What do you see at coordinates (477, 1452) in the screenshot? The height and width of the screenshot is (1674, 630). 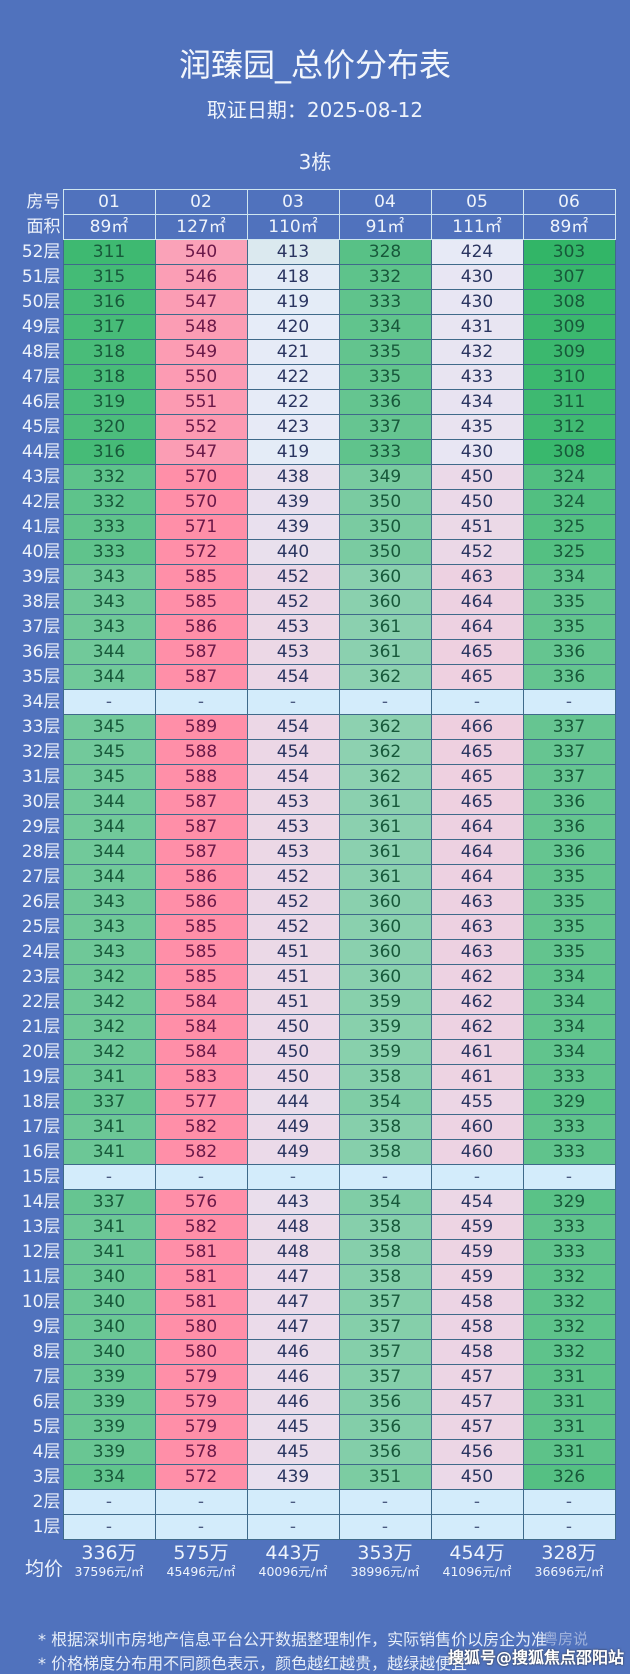 I see `price-cell: 456` at bounding box center [477, 1452].